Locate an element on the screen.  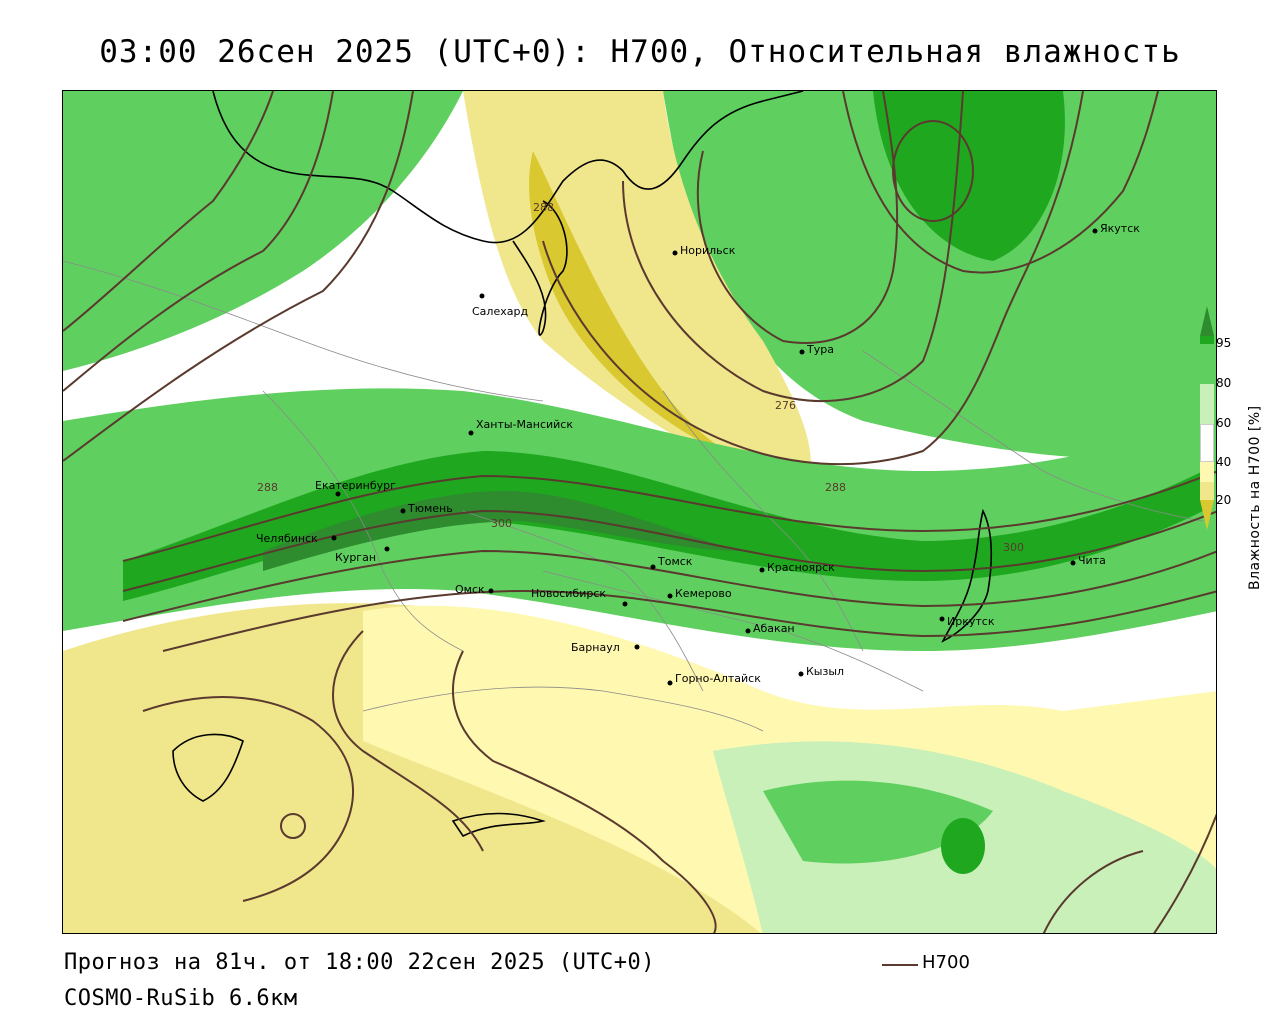
colorbar-tick: 40 is located at coordinates (1224, 462).